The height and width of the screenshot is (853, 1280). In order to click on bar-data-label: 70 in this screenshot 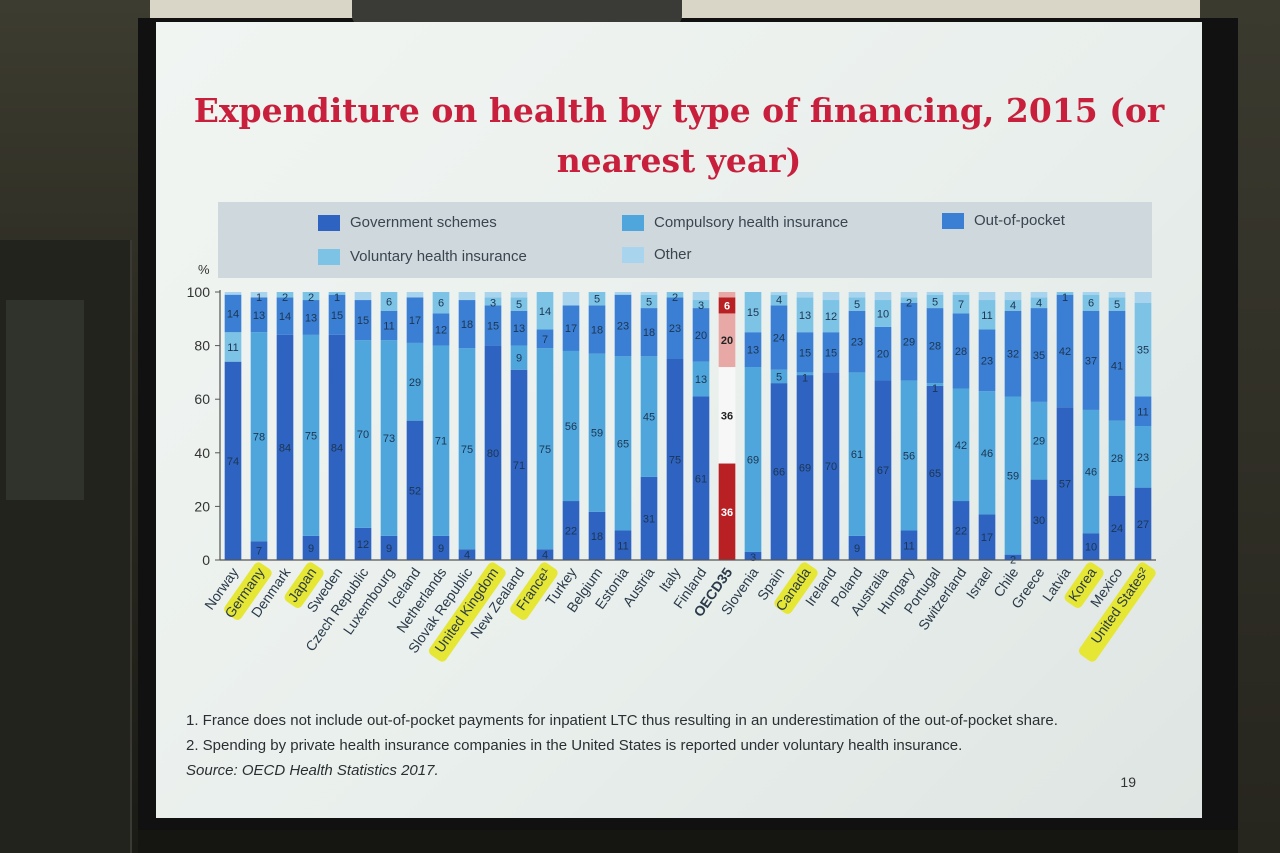, I will do `click(363, 435)`.